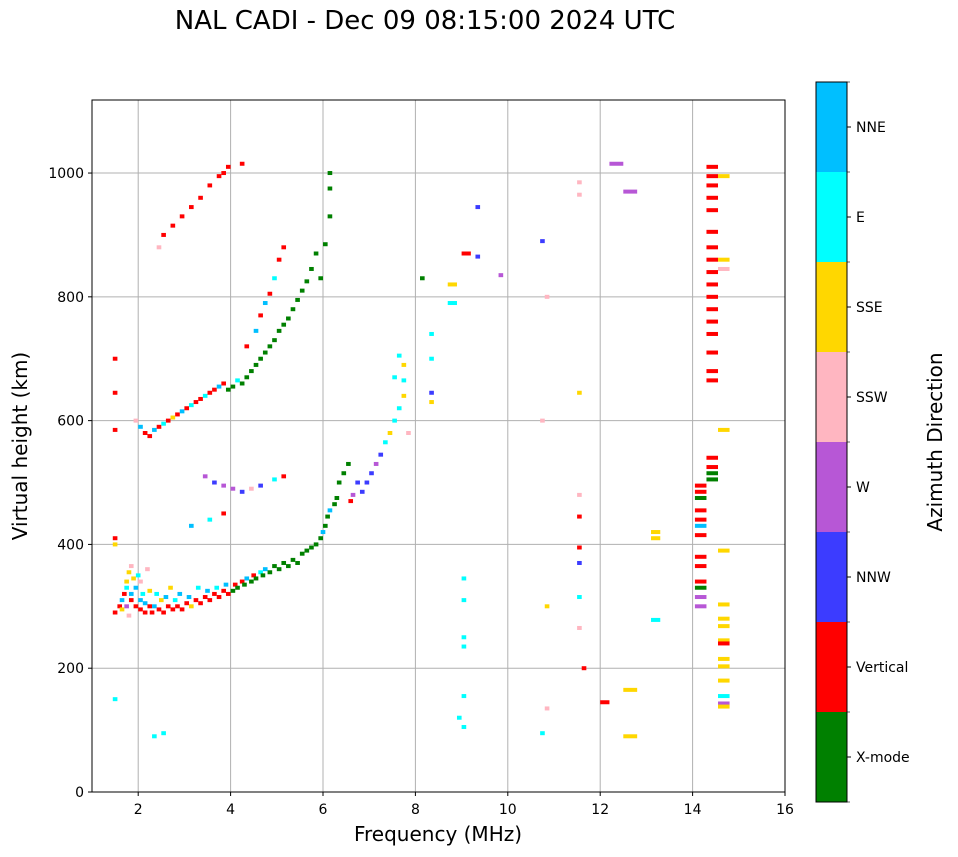  Describe the element at coordinates (831, 307) in the screenshot. I see `colorbar-swatch-sse` at that location.